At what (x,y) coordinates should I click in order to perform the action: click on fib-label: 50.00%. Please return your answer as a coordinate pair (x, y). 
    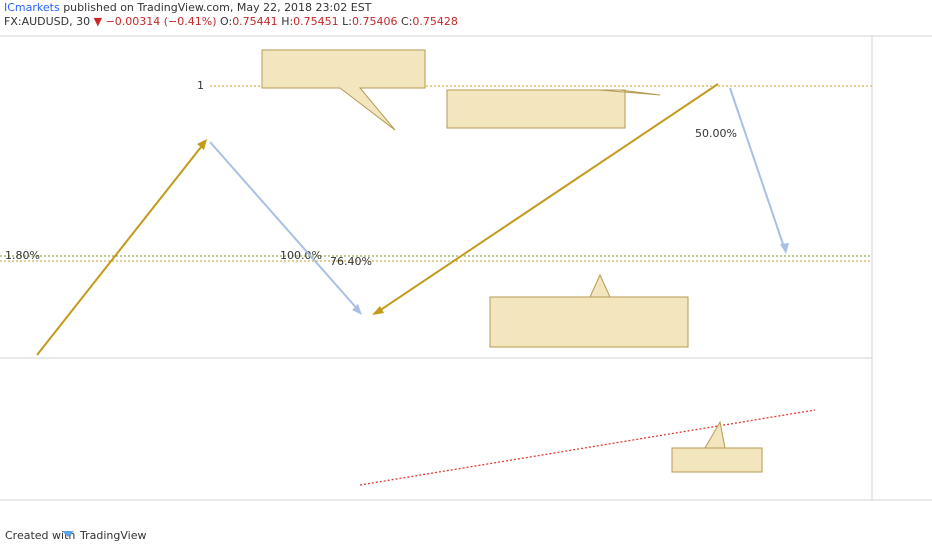
    Looking at the image, I should click on (716, 133).